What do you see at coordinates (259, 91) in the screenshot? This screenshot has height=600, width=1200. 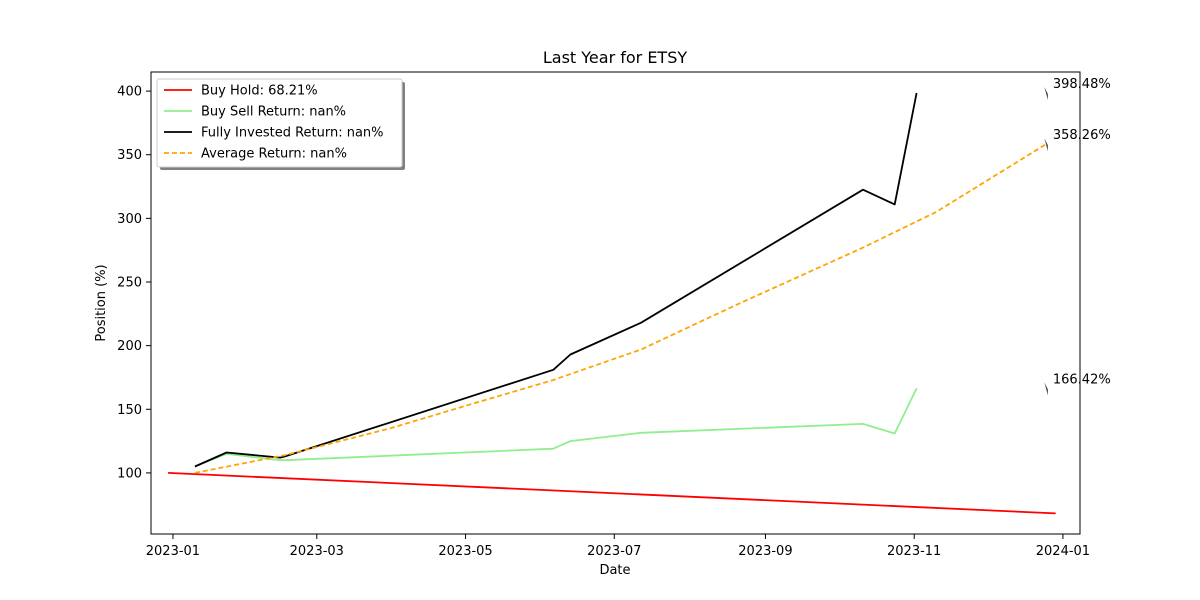 I see `legend-label: Buy Hold: 68.21%` at bounding box center [259, 91].